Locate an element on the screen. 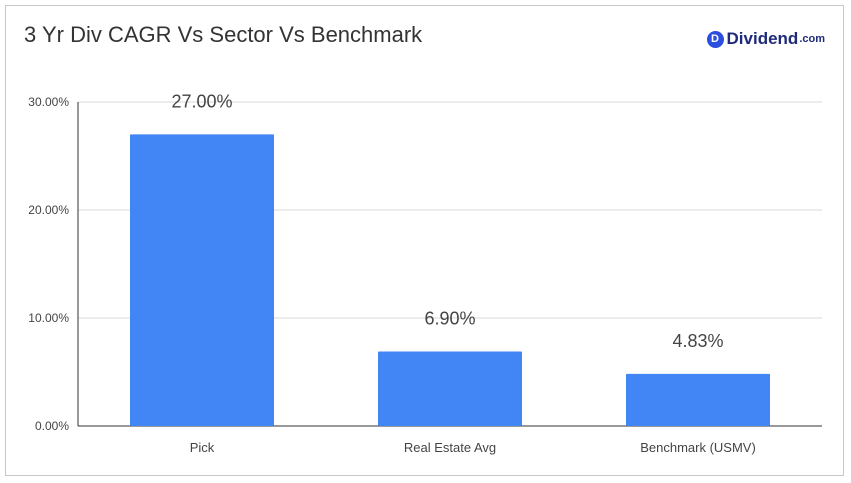 This screenshot has height=483, width=851. y-tick-label: 10.00% is located at coordinates (48, 318).